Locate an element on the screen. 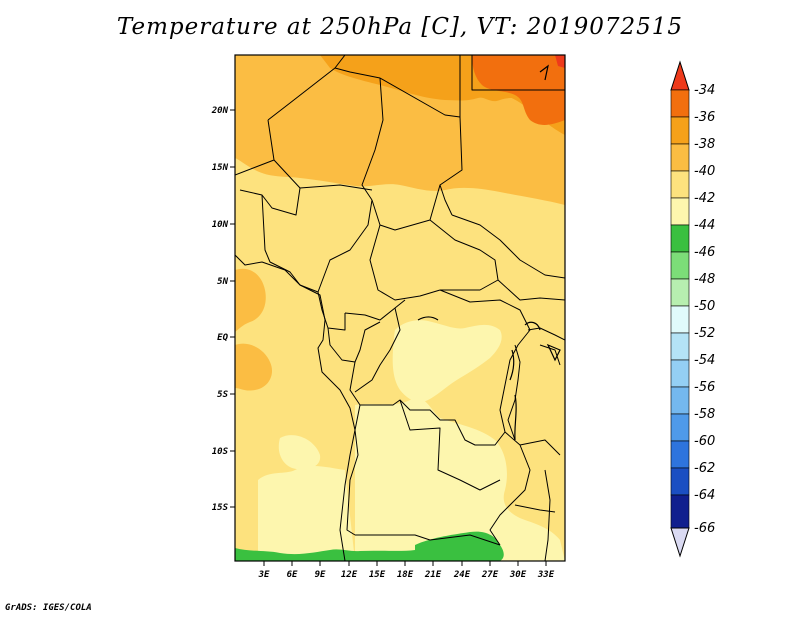  colorbar-label: -58 is located at coordinates (704, 414).